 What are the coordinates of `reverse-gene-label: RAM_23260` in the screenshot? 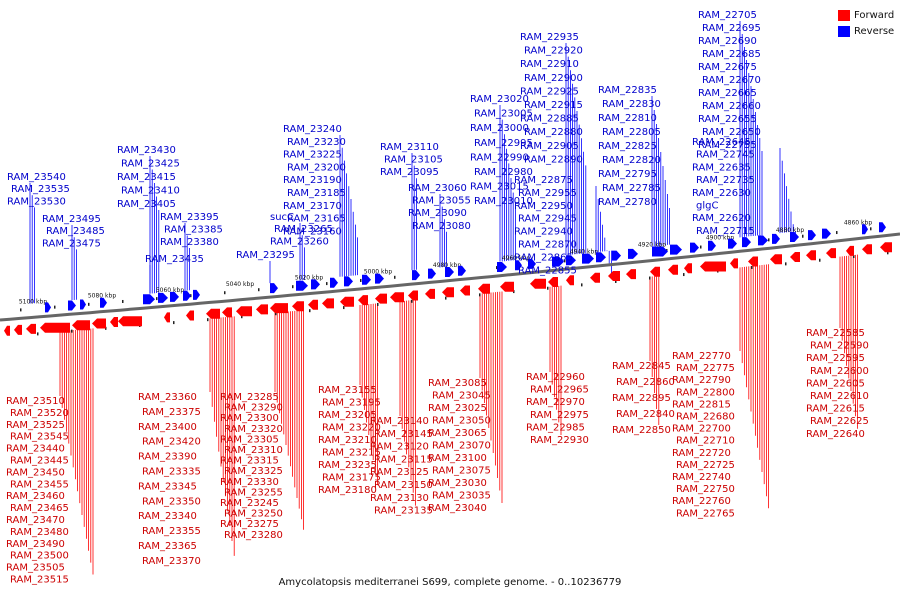 It's located at (299, 241).